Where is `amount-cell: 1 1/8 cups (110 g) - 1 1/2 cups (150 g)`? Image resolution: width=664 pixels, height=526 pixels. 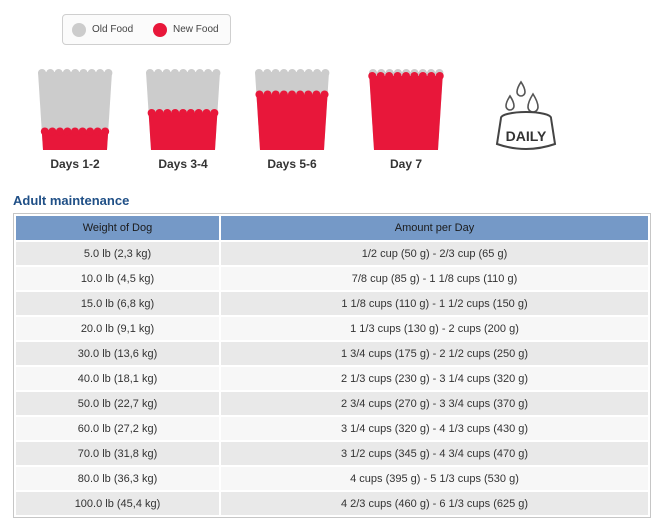
amount-cell: 1 1/8 cups (110 g) - 1 1/2 cups (150 g) is located at coordinates (434, 303).